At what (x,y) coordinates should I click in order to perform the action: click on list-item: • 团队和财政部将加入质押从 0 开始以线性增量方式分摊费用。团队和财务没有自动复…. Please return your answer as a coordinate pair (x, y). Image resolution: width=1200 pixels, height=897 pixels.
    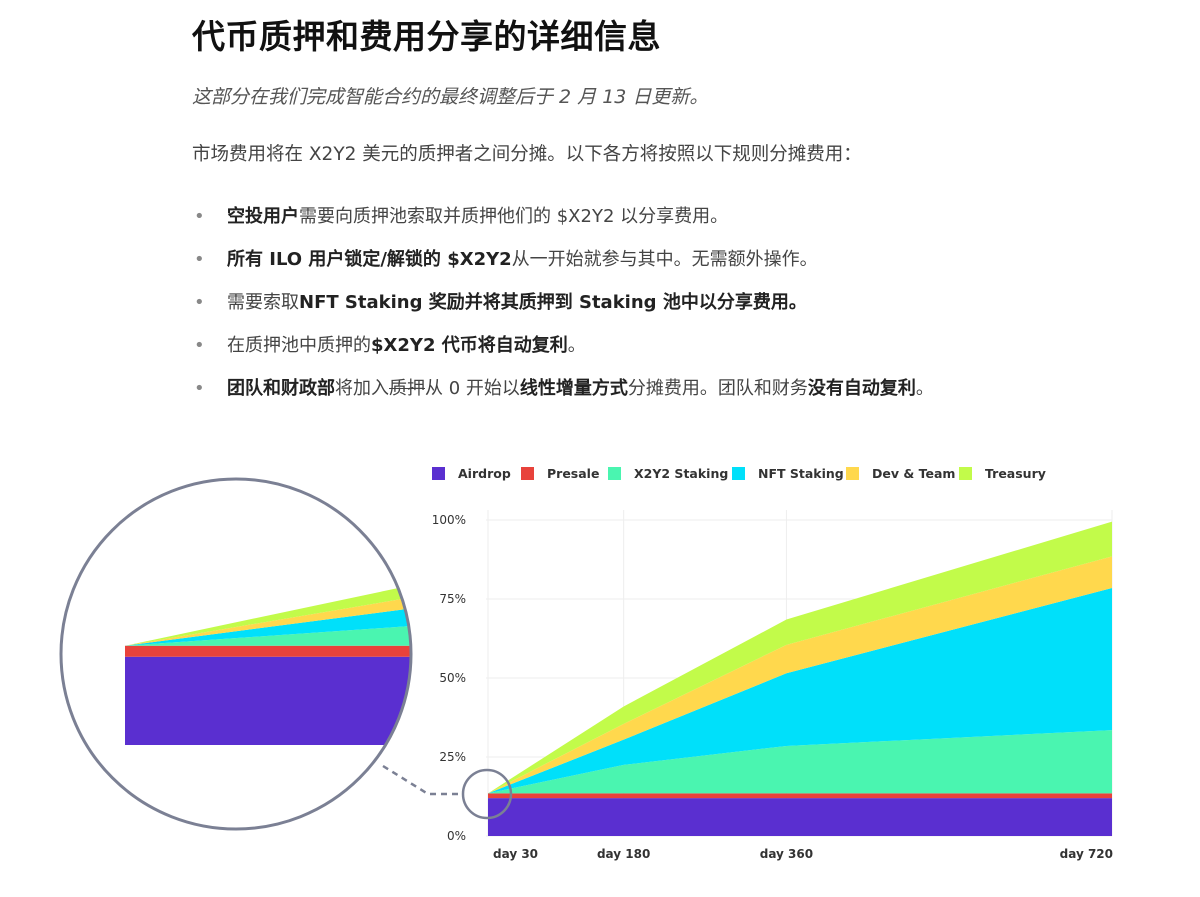
    Looking at the image, I should click on (563, 395).